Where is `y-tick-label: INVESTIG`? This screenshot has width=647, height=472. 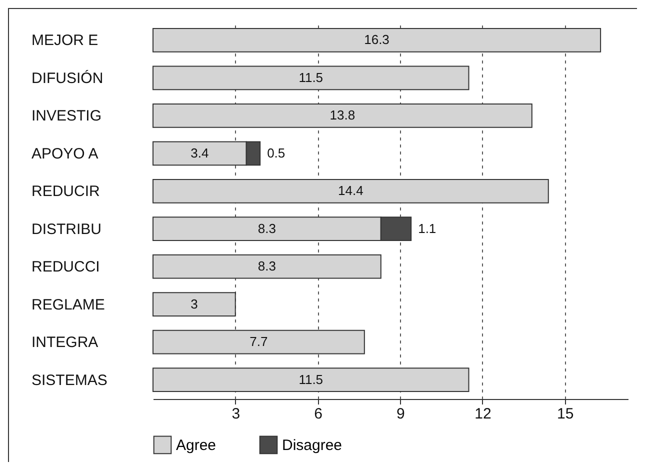 y-tick-label: INVESTIG is located at coordinates (67, 116).